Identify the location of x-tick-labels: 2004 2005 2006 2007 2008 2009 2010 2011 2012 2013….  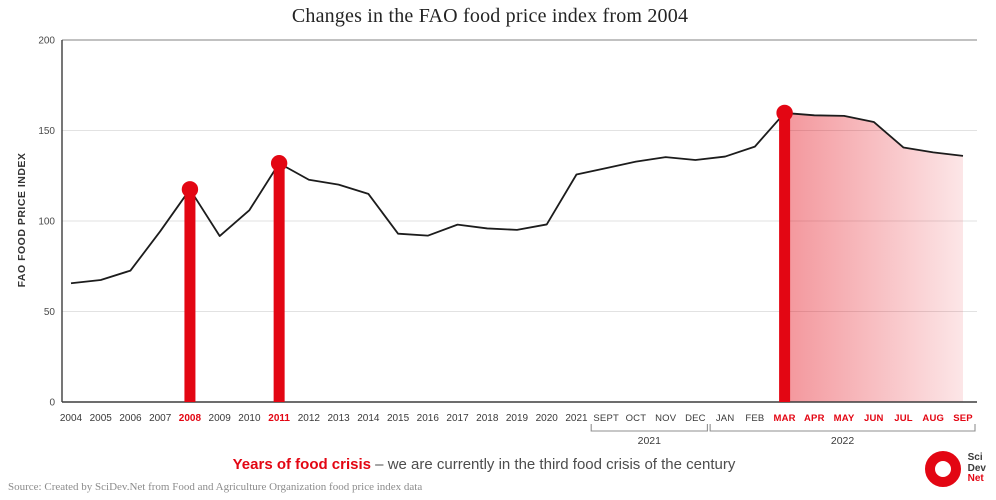
(516, 418).